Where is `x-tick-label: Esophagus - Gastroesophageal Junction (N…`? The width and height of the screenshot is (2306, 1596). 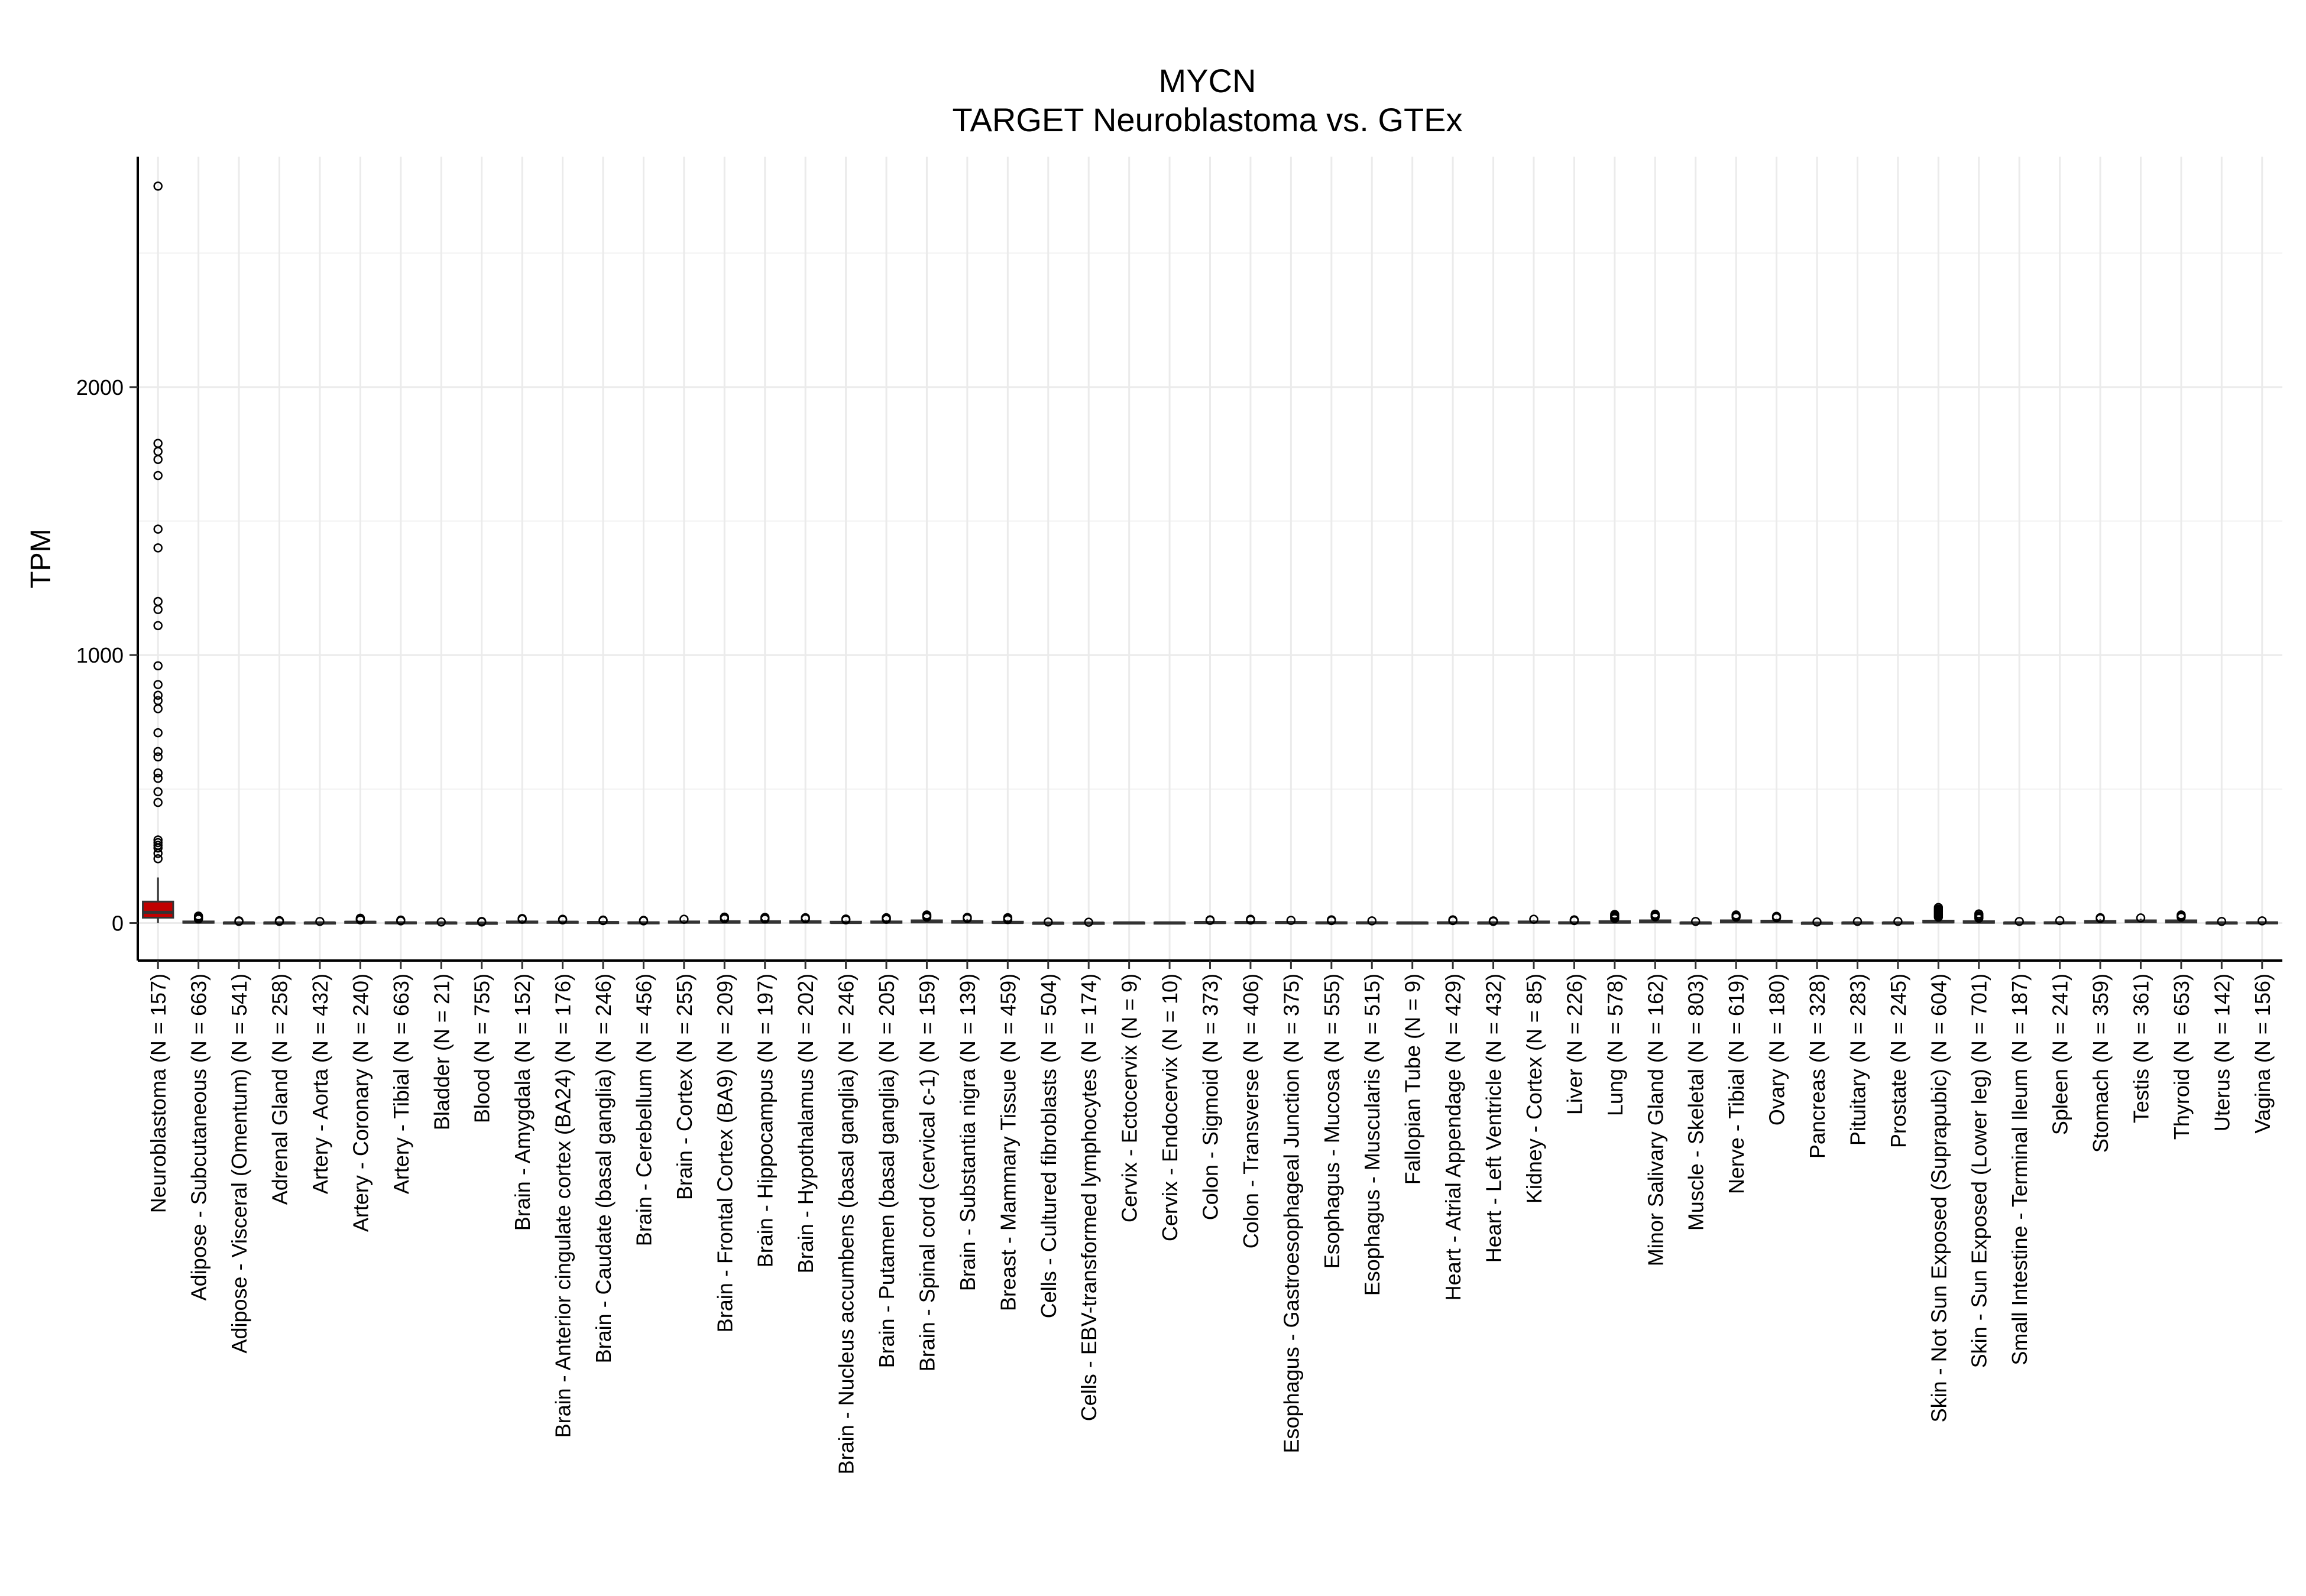
x-tick-label: Esophagus - Gastroesophageal Junction (N… is located at coordinates (1291, 1214).